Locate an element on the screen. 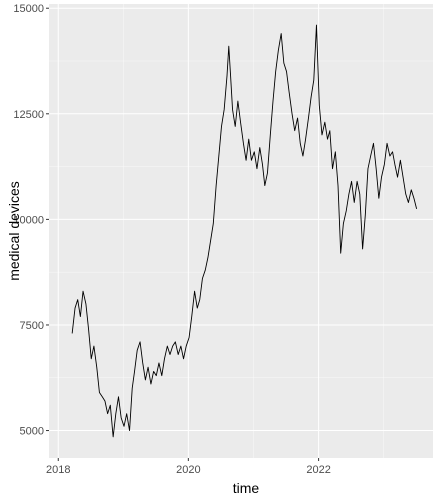 The image size is (438, 499). y-tick-label: 15000 is located at coordinates (28, 9).